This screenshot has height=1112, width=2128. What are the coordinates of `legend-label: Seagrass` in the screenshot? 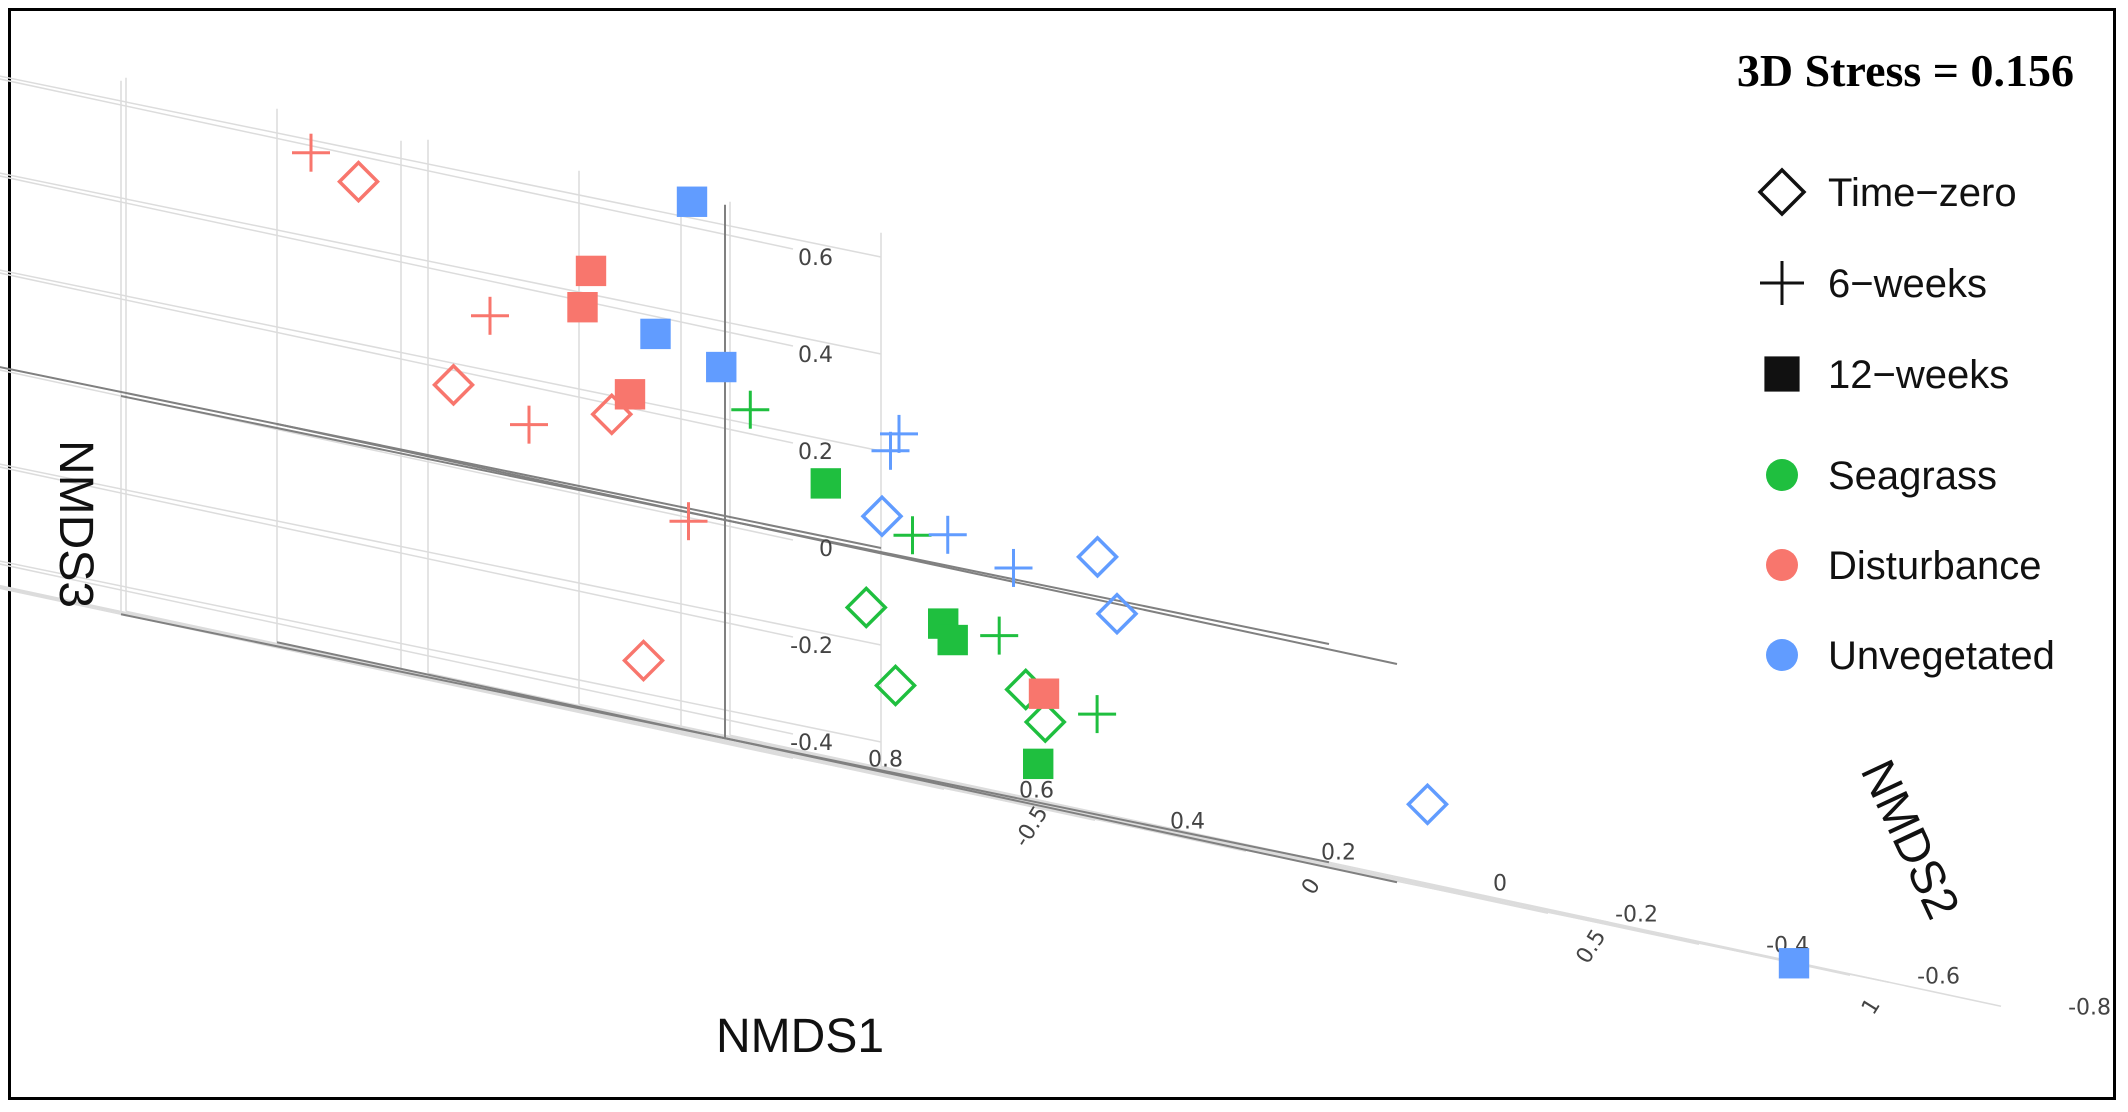 It's located at (1912, 476).